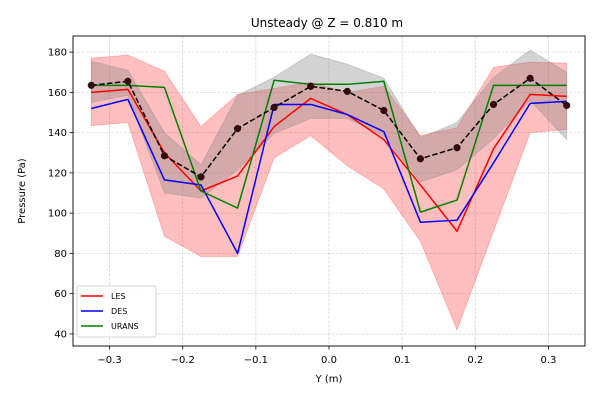  I want to click on y-axis-label: Pressure (Pa), so click(22, 190).